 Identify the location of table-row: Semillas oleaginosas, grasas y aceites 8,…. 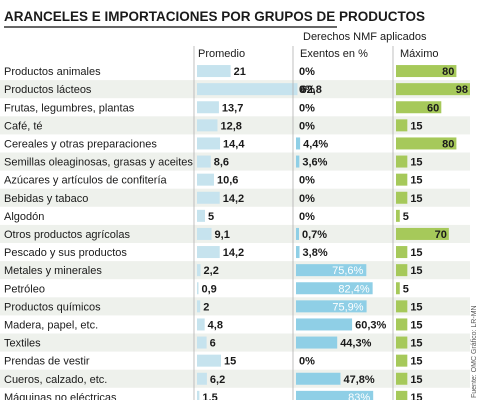
(235, 161).